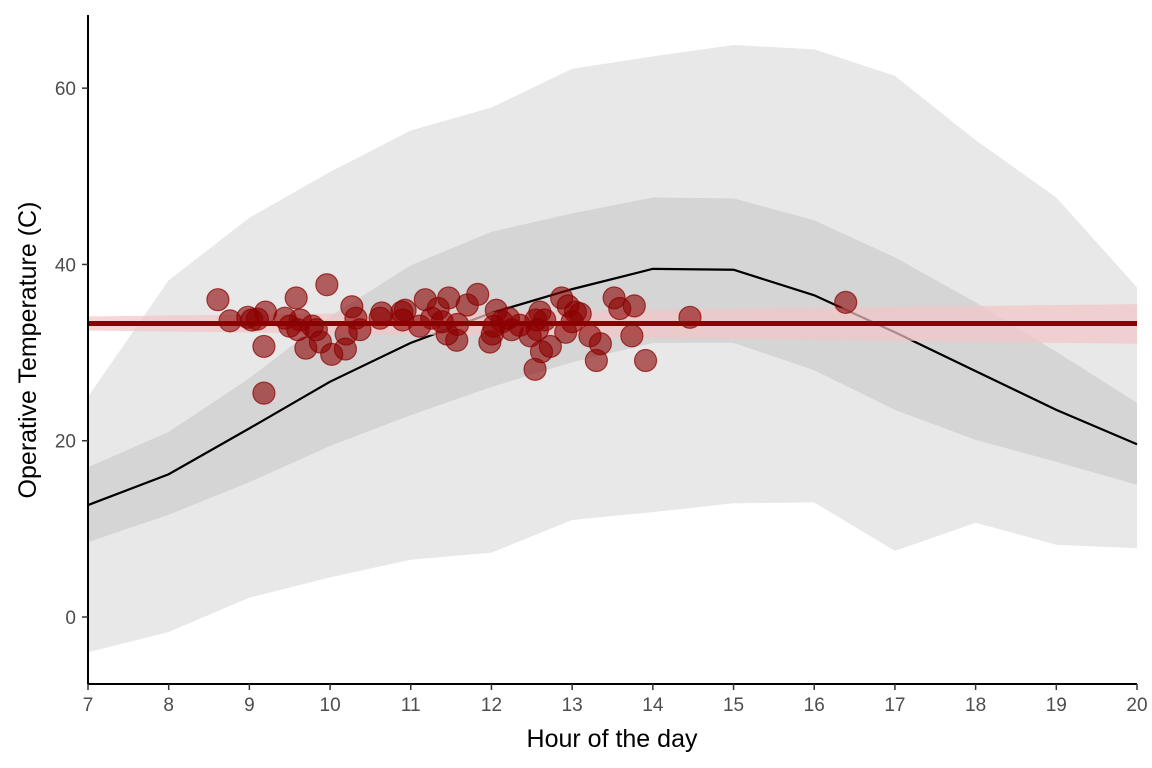  What do you see at coordinates (249, 705) in the screenshot?
I see `x-tick-label: 9` at bounding box center [249, 705].